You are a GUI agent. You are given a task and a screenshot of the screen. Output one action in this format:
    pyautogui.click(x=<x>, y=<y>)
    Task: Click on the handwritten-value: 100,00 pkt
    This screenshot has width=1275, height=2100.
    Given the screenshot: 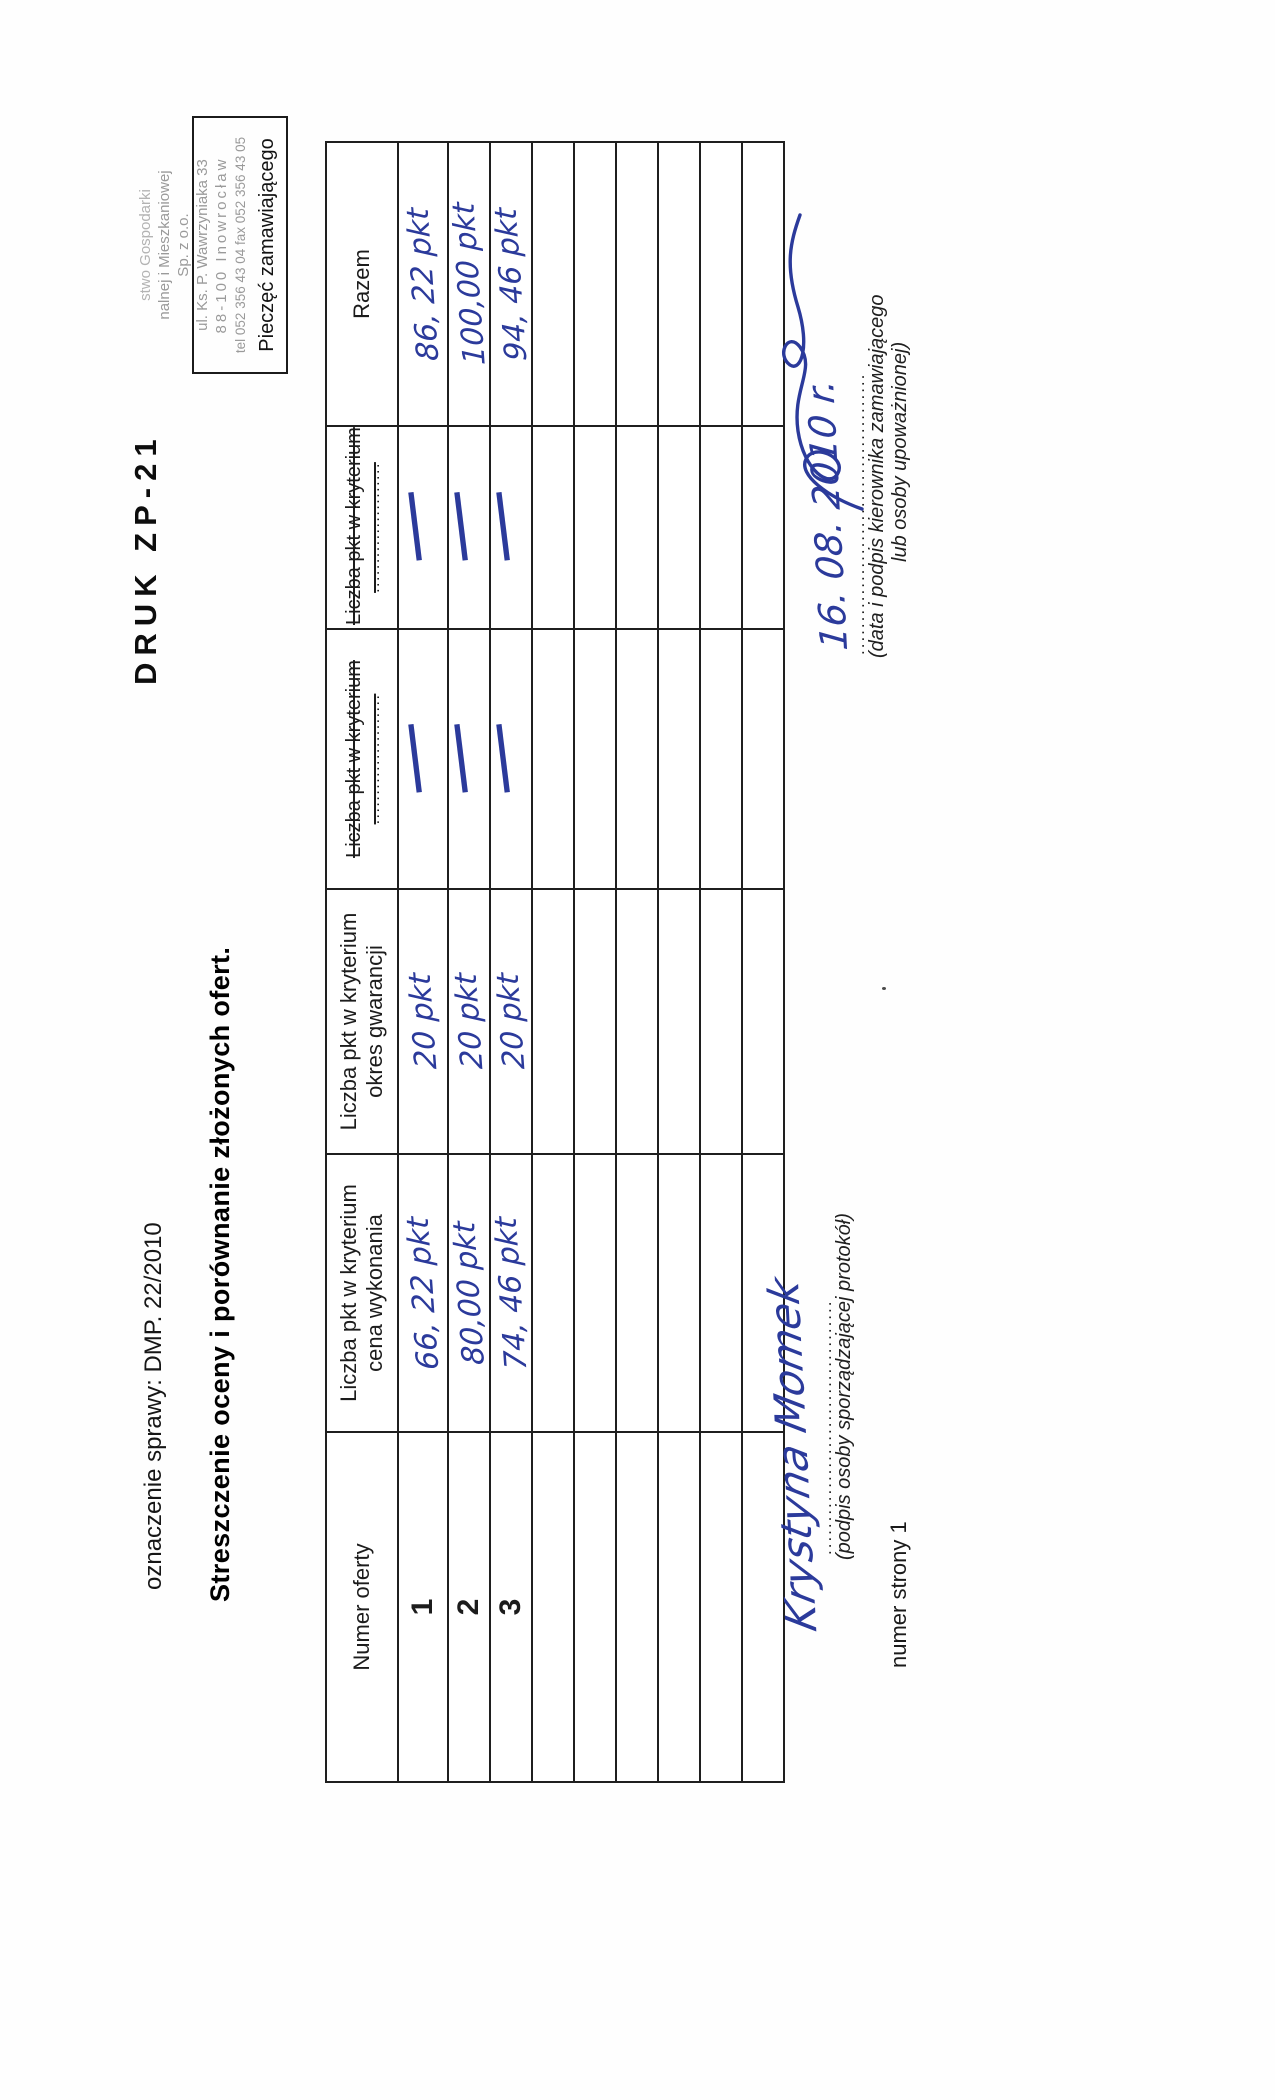 What is the action you would take?
    pyautogui.click(x=469, y=284)
    